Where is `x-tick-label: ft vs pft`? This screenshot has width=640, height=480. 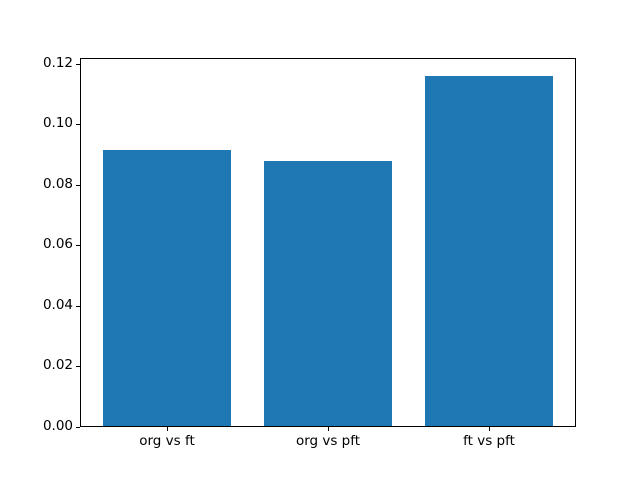 x-tick-label: ft vs pft is located at coordinates (489, 441).